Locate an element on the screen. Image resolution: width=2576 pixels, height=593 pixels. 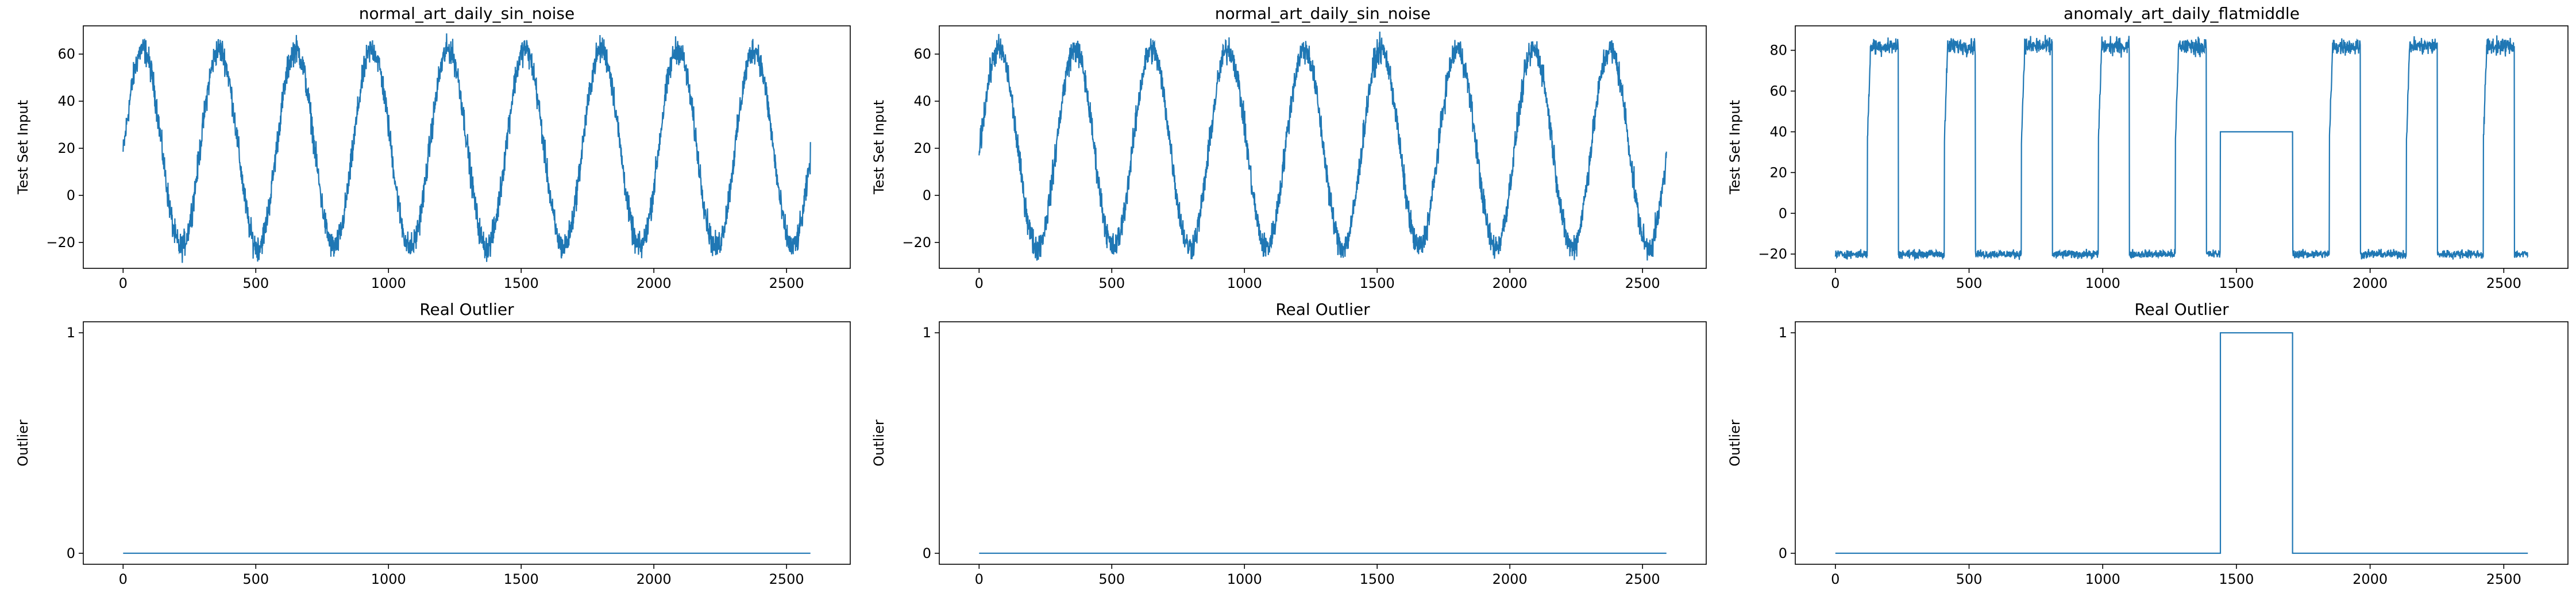
subplot-title: anomaly_art_daily_flatmiddle is located at coordinates (2182, 13).